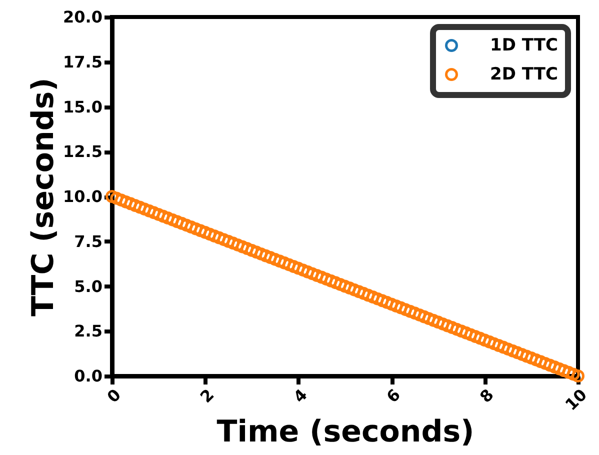 The width and height of the screenshot is (599, 455). I want to click on y-tick-label: 12.5, so click(82, 152).